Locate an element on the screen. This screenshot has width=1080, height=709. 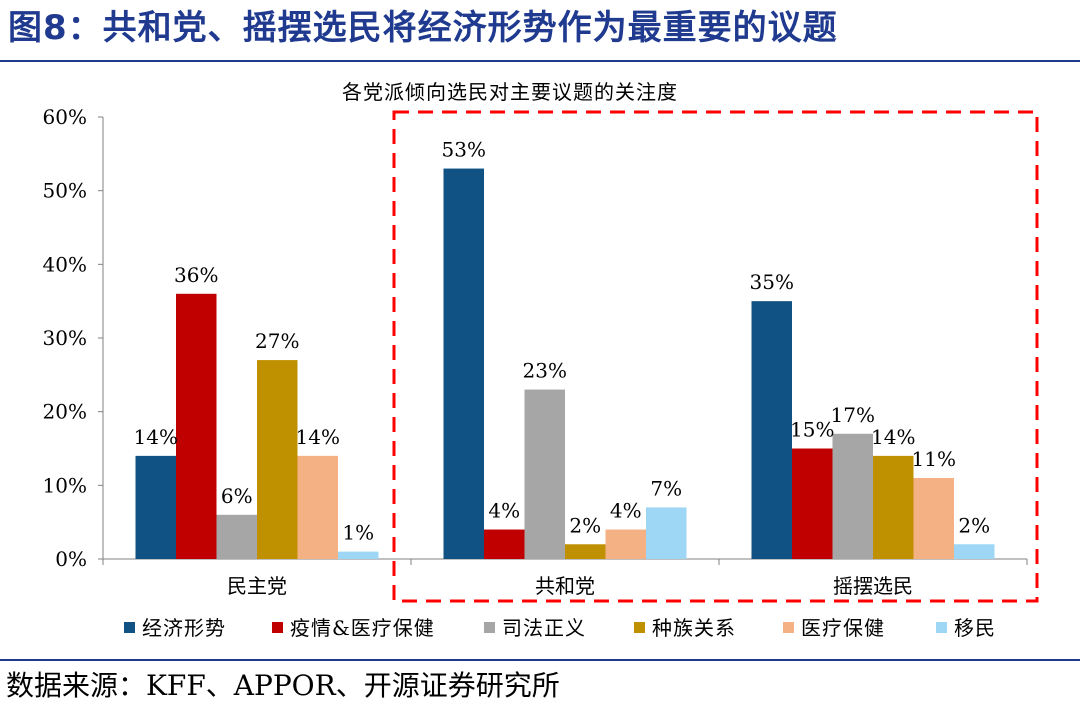
top-divider is located at coordinates (540, 61).